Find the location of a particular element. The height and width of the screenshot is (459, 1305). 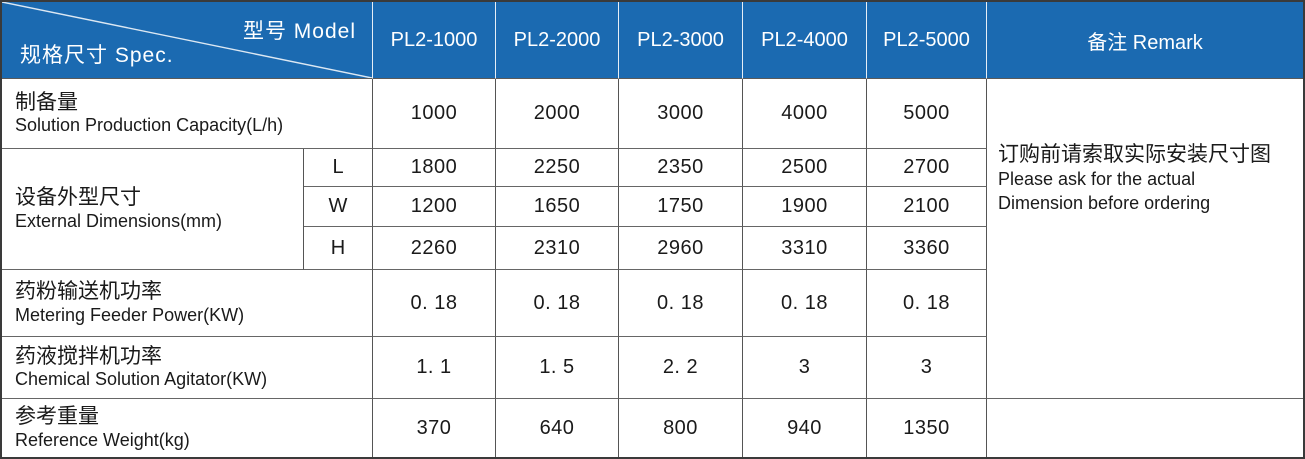

remark-note-zh: 订购前请索取实际安装尺寸图 is located at coordinates (1134, 154).